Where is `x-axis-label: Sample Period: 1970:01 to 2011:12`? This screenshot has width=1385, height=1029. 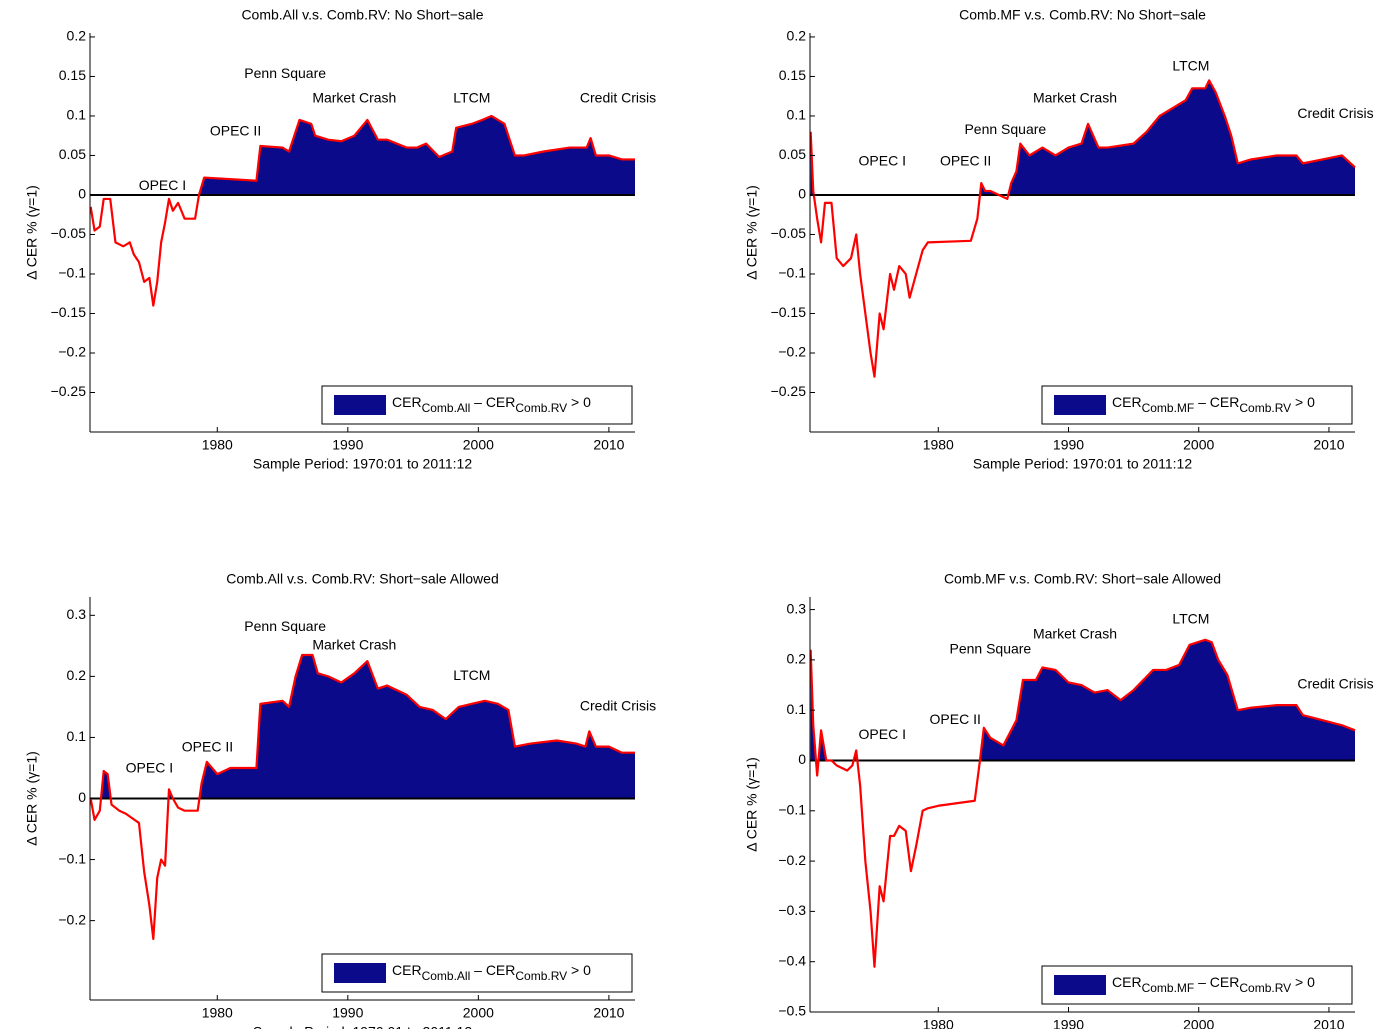 x-axis-label: Sample Period: 1970:01 to 2011:12 is located at coordinates (362, 464).